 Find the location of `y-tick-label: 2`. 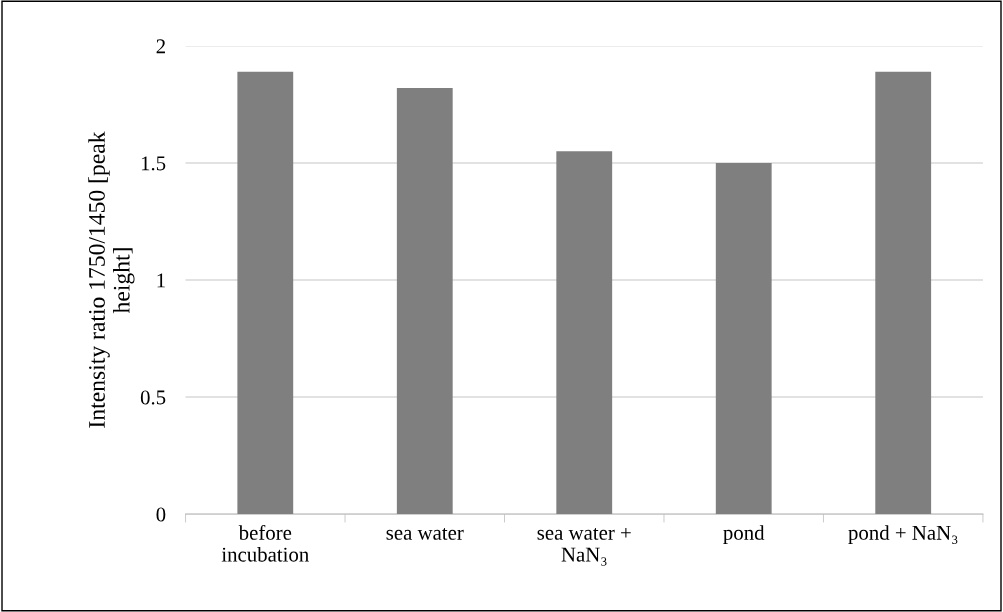

y-tick-label: 2 is located at coordinates (160, 46).